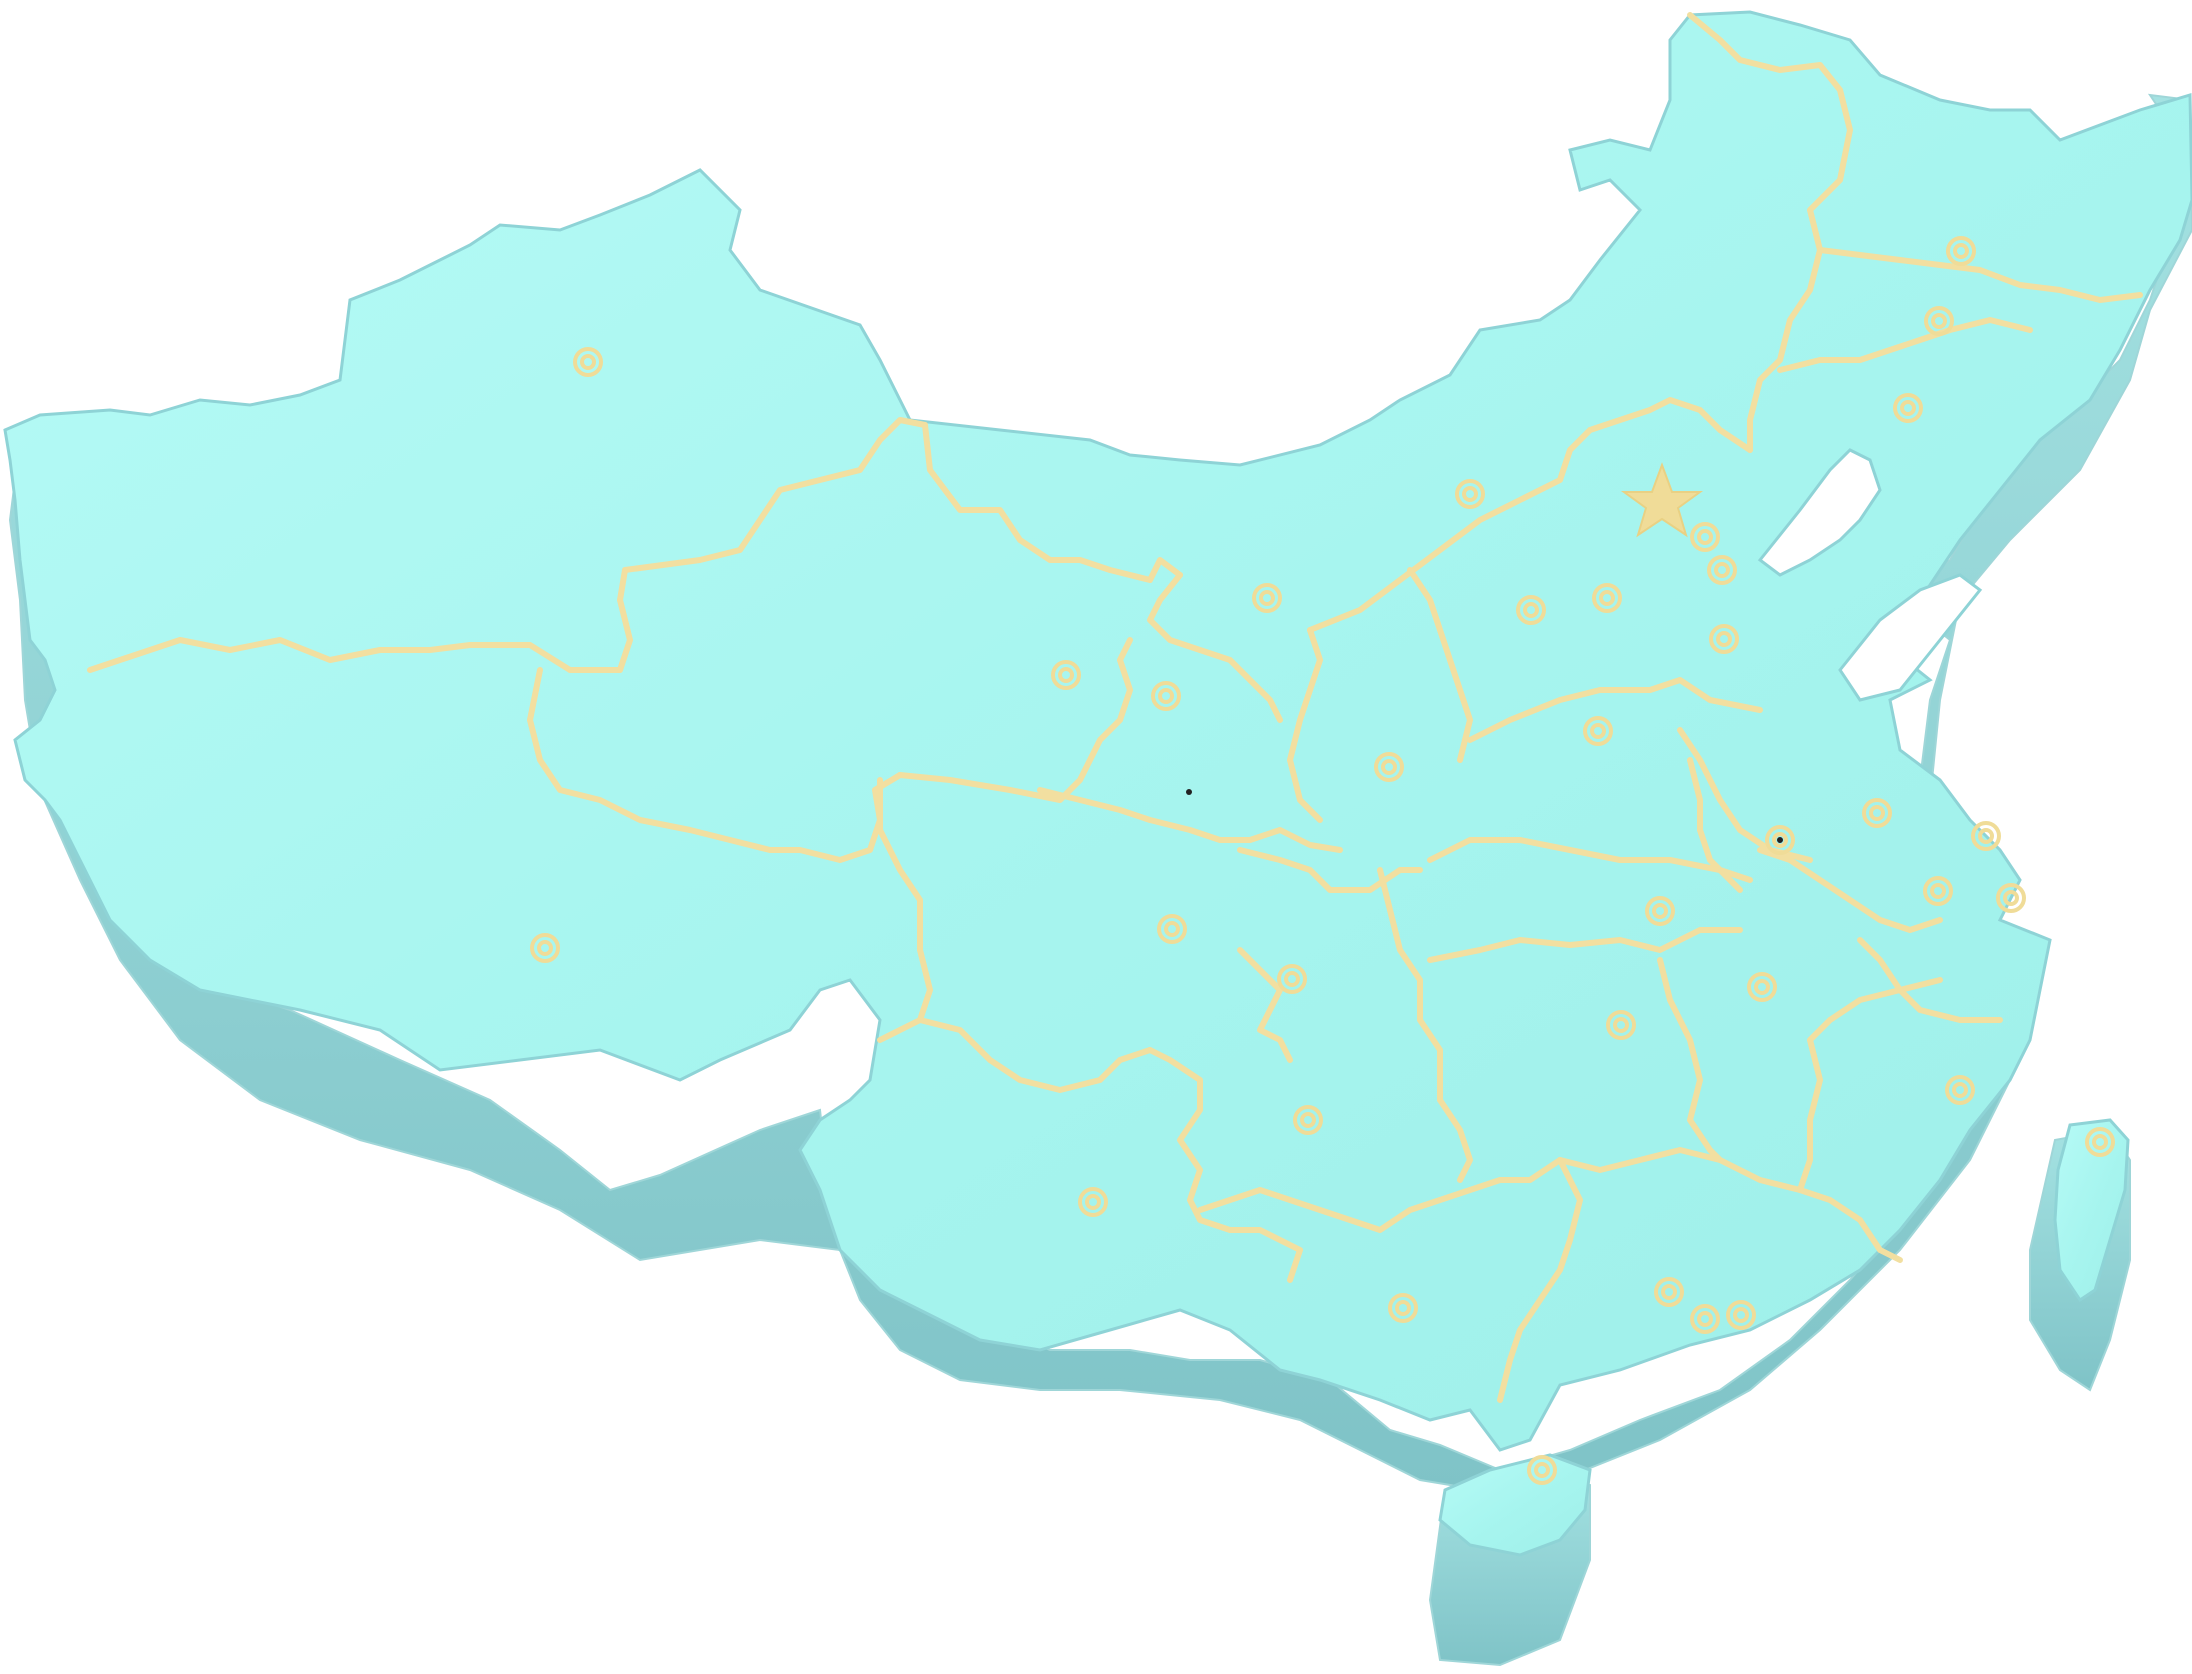 The width and height of the screenshot is (2192, 1674). What do you see at coordinates (1715, 825) in the screenshot?
I see `boundary-henan-anhui` at bounding box center [1715, 825].